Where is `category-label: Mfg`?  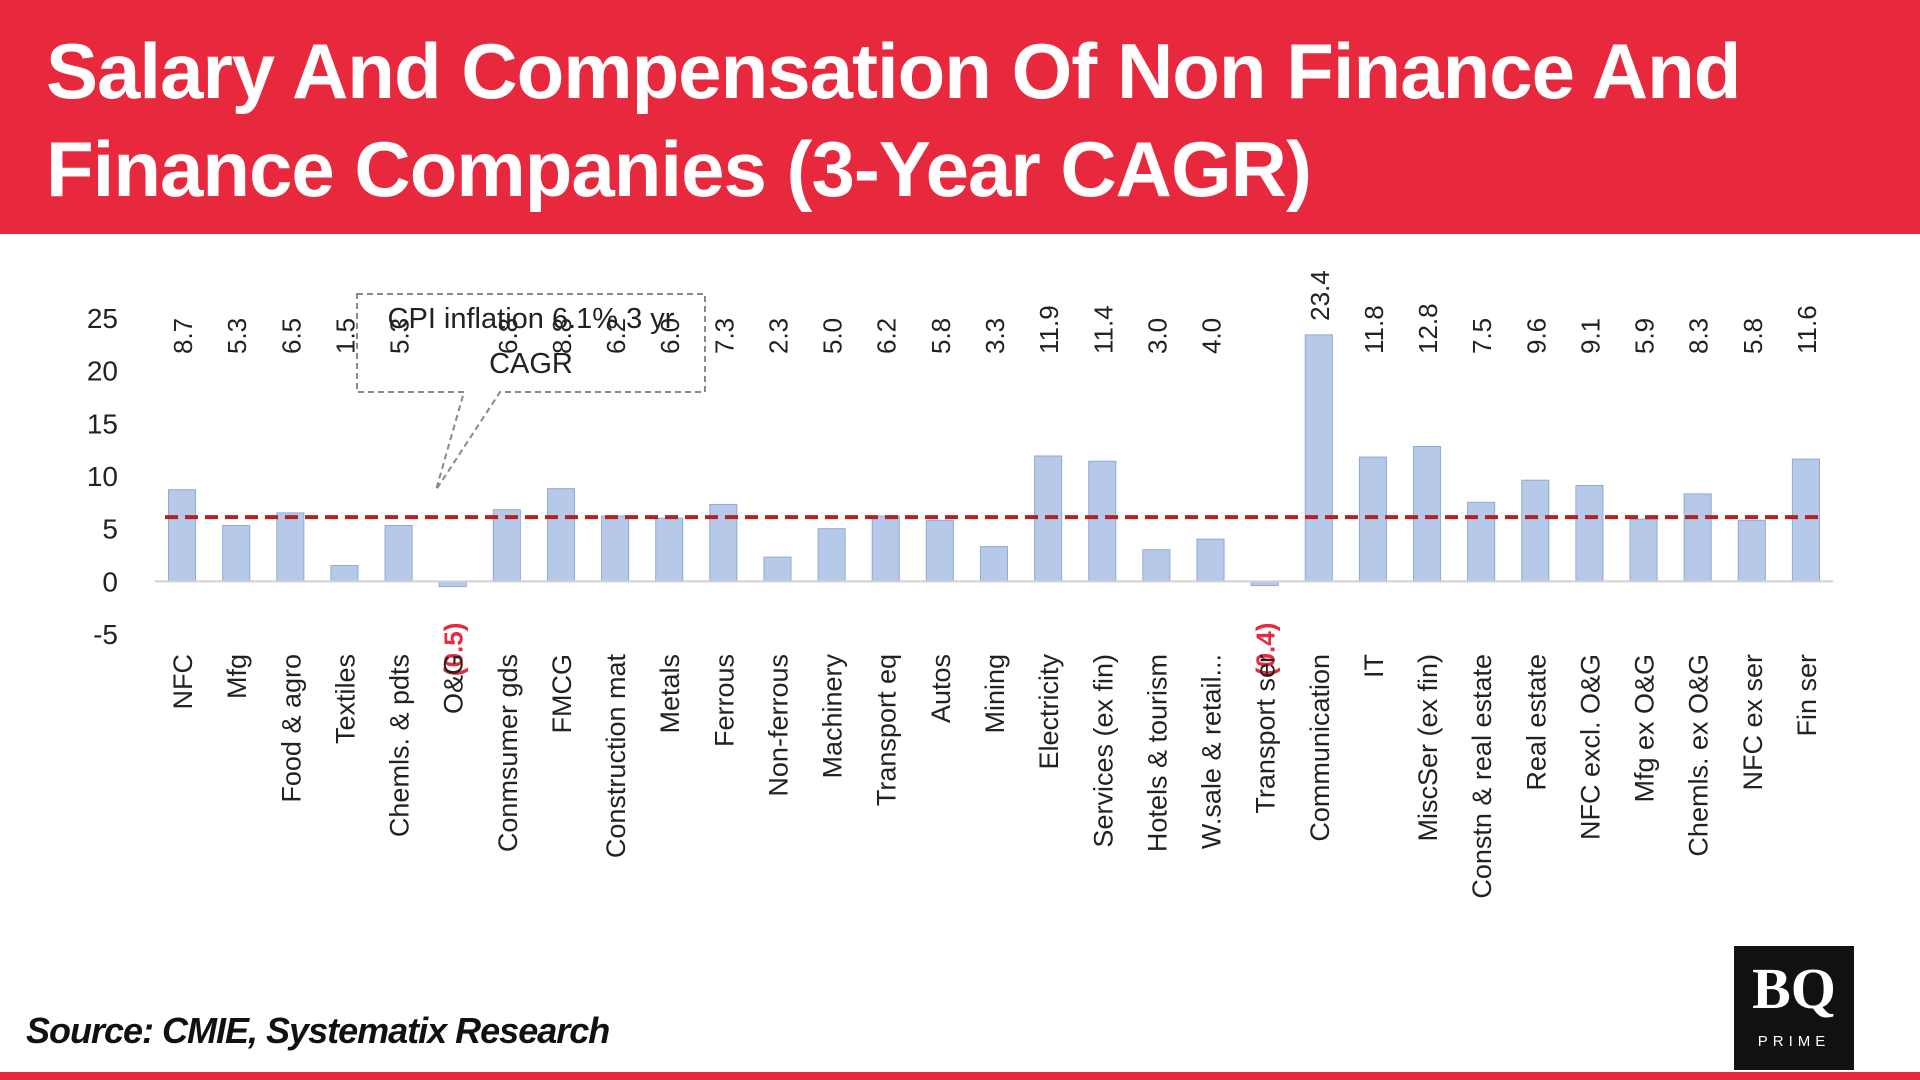
category-label: Mfg is located at coordinates (237, 676).